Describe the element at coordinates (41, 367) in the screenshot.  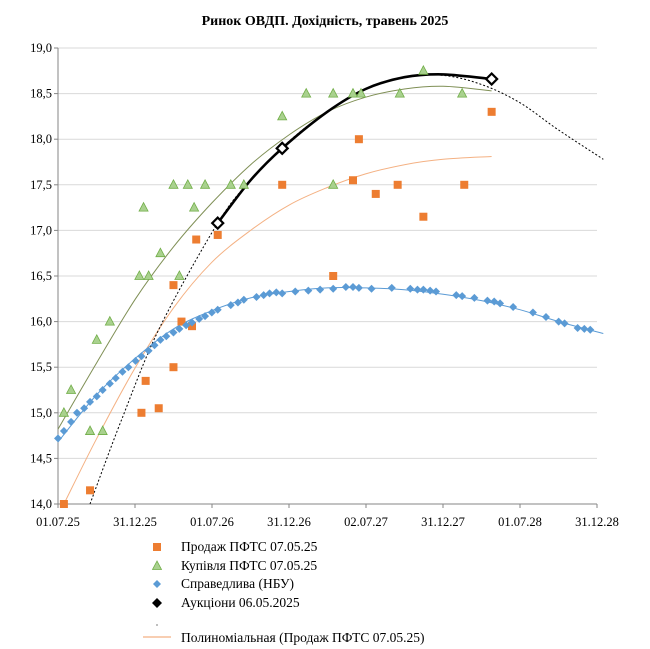
I see `y-tick-label: 15,5` at that location.